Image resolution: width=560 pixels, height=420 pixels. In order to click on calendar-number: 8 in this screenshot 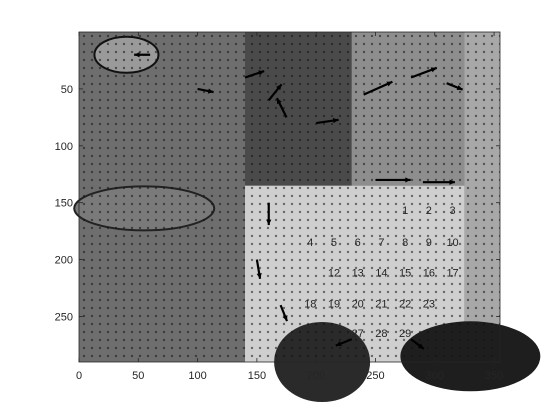, I will do `click(405, 243)`.